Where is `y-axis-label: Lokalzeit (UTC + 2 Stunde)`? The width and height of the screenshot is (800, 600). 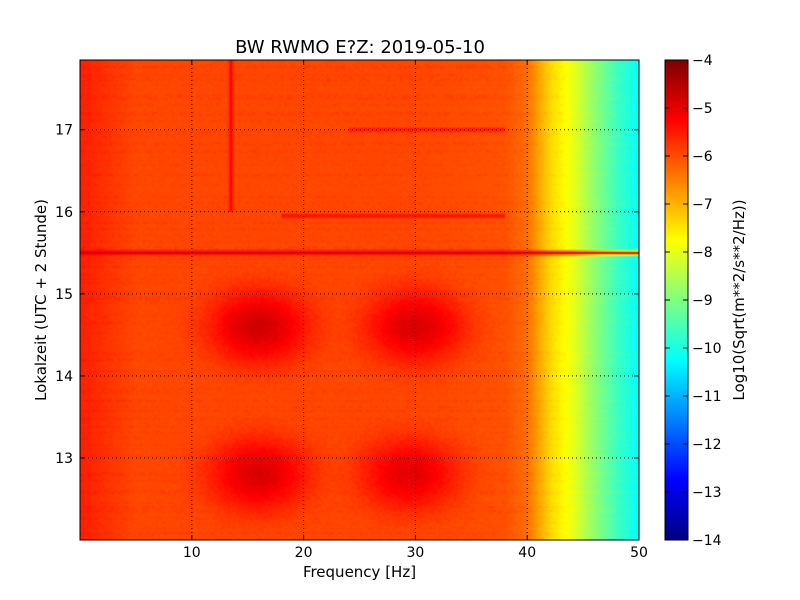 y-axis-label: Lokalzeit (UTC + 2 Stunde) is located at coordinates (41, 300).